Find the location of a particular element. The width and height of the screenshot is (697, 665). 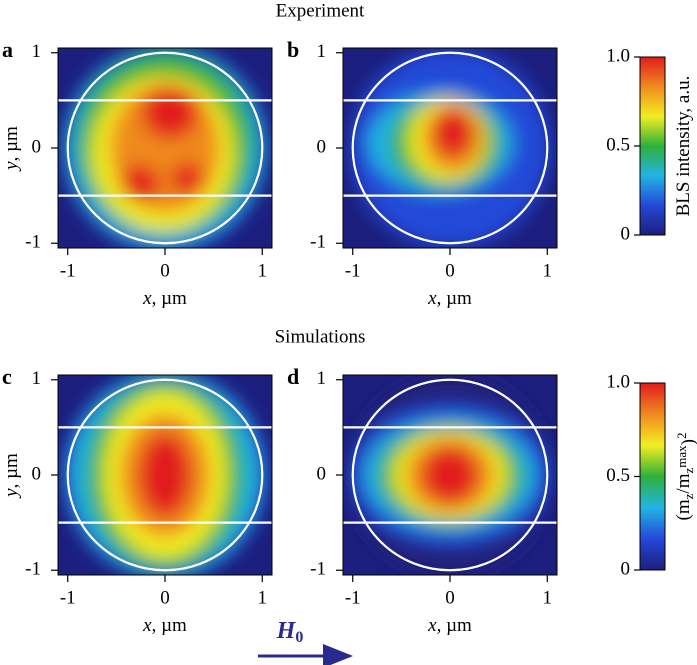

panel-letter: d is located at coordinates (293, 376).